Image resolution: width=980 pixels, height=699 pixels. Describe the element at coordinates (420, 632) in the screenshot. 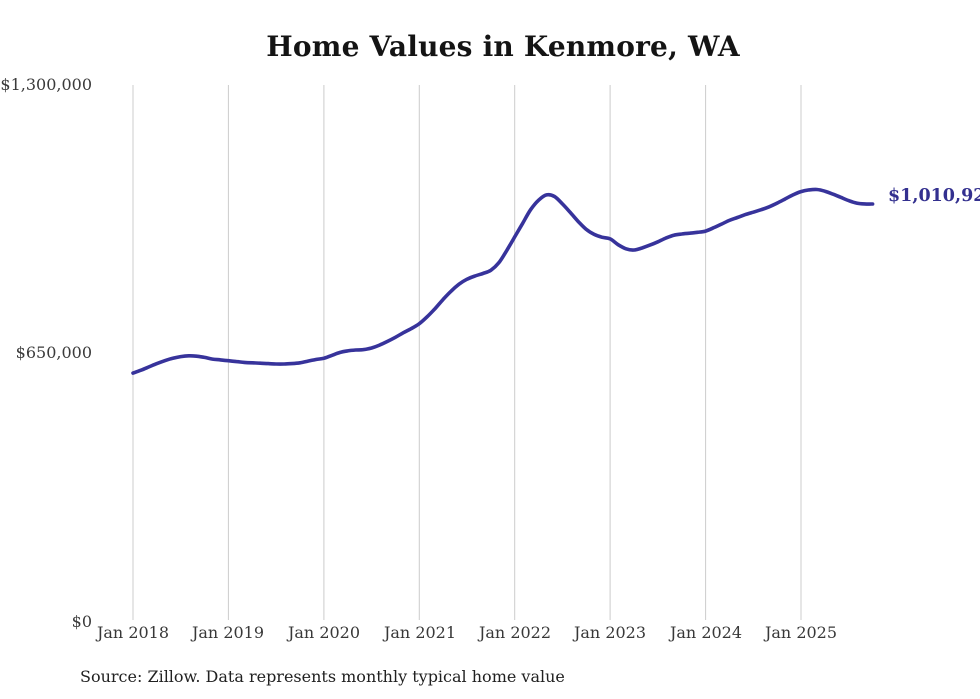

I see `x-axis-tick-jan-2021: Jan 2021` at that location.